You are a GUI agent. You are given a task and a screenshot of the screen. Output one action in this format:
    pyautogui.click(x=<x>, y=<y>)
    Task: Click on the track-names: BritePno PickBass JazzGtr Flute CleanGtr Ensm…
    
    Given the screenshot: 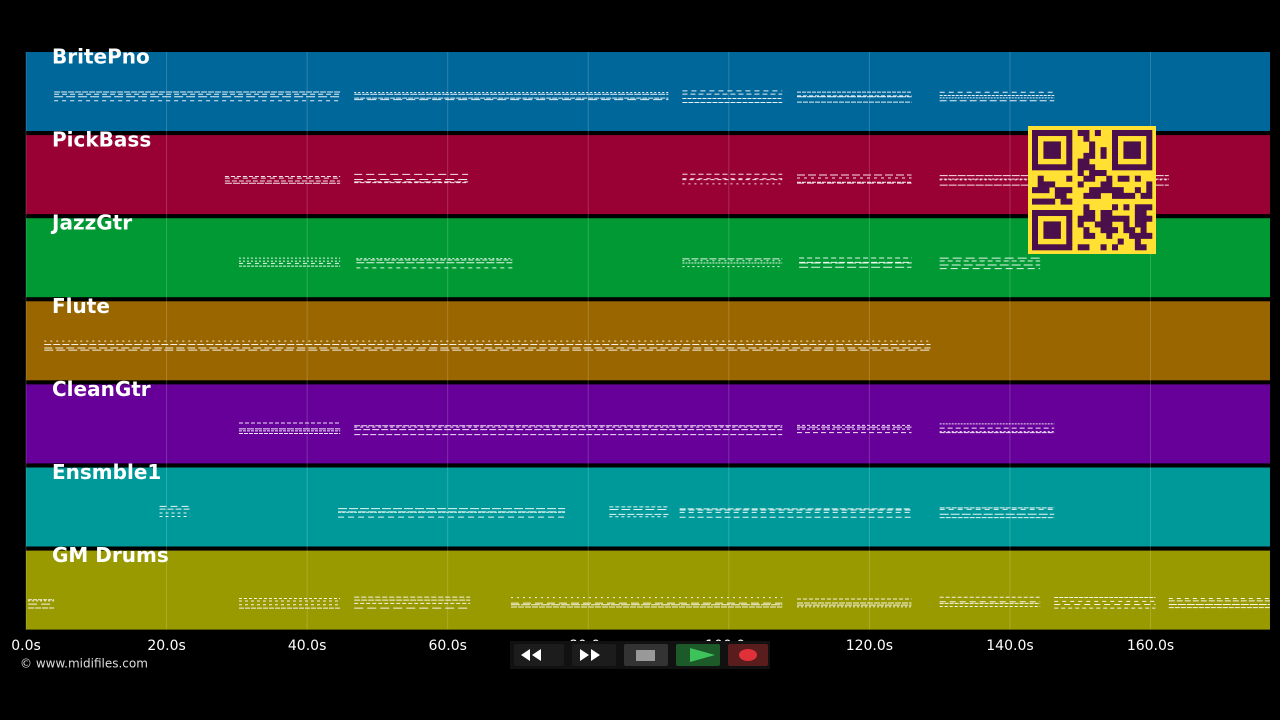 What is the action you would take?
    pyautogui.click(x=109, y=306)
    